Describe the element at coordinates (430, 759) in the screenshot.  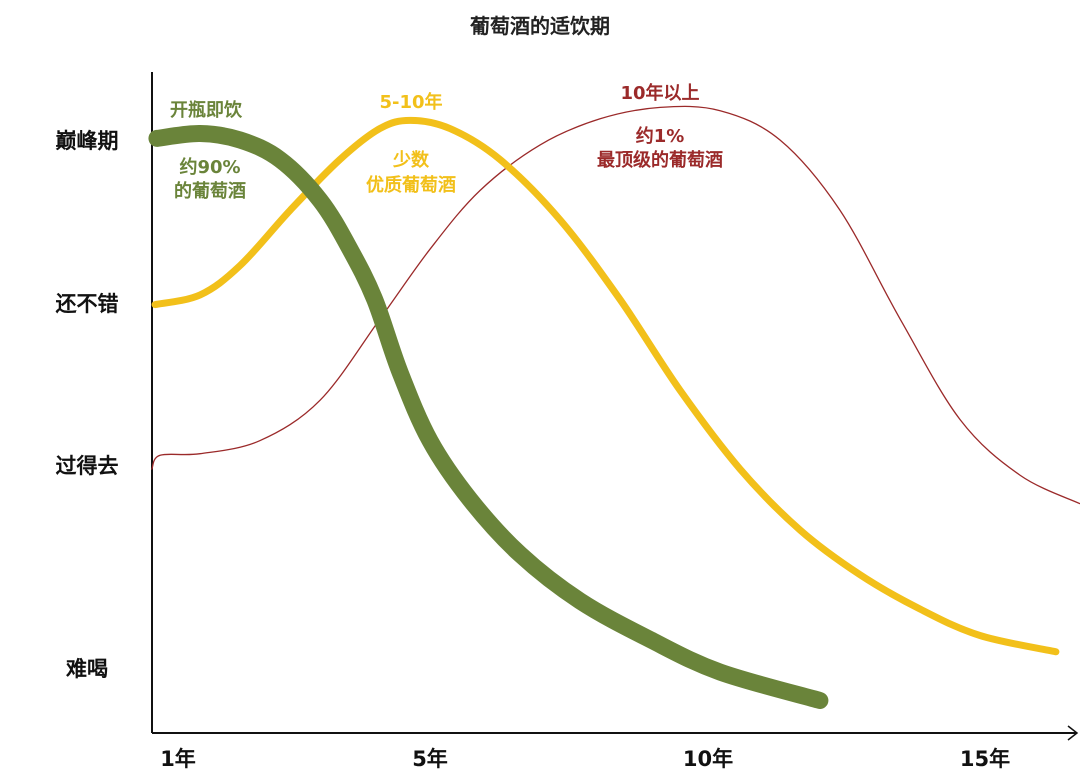
I see `x-tick-label: 5年` at that location.